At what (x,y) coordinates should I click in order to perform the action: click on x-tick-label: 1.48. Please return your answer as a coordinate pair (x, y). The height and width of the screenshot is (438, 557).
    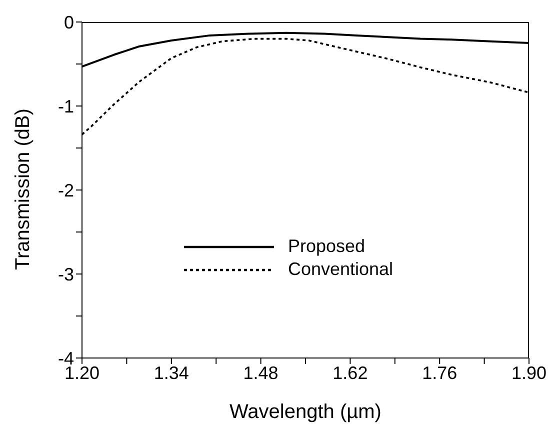
    Looking at the image, I should click on (260, 372).